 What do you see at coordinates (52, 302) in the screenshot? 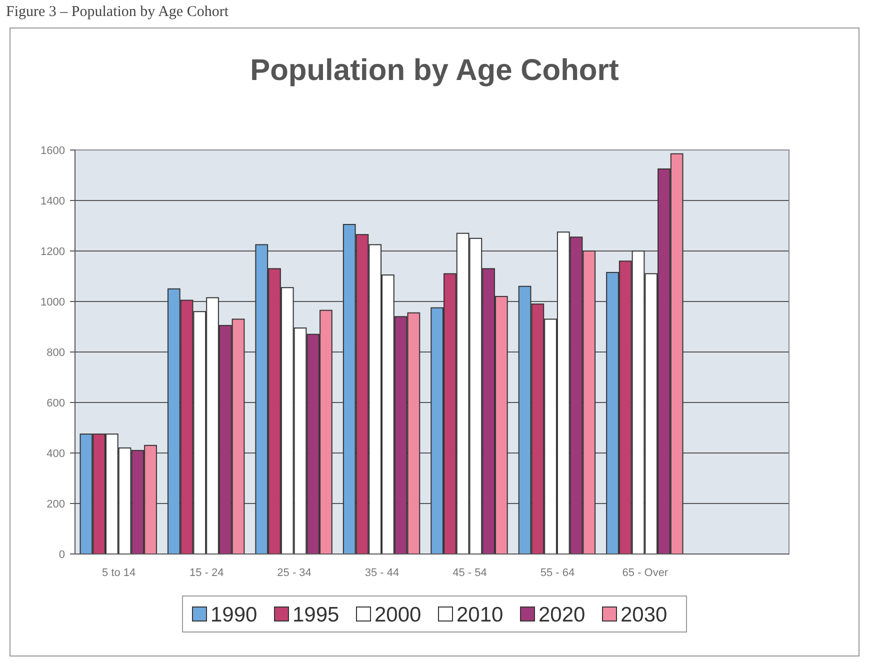
I see `y-tick-label: 1000` at bounding box center [52, 302].